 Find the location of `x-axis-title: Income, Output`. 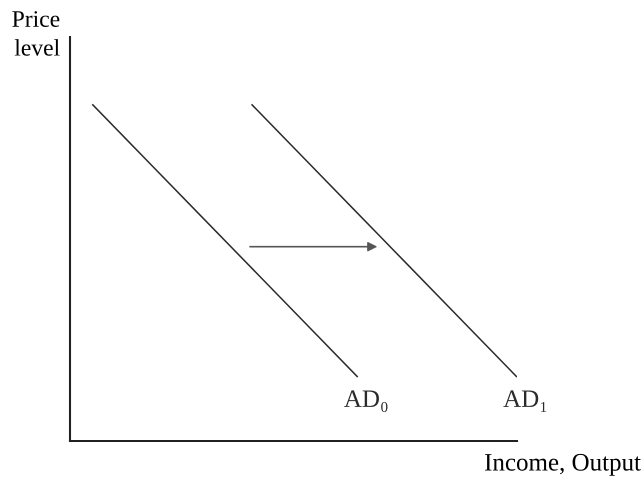

x-axis-title: Income, Output is located at coordinates (562, 465).